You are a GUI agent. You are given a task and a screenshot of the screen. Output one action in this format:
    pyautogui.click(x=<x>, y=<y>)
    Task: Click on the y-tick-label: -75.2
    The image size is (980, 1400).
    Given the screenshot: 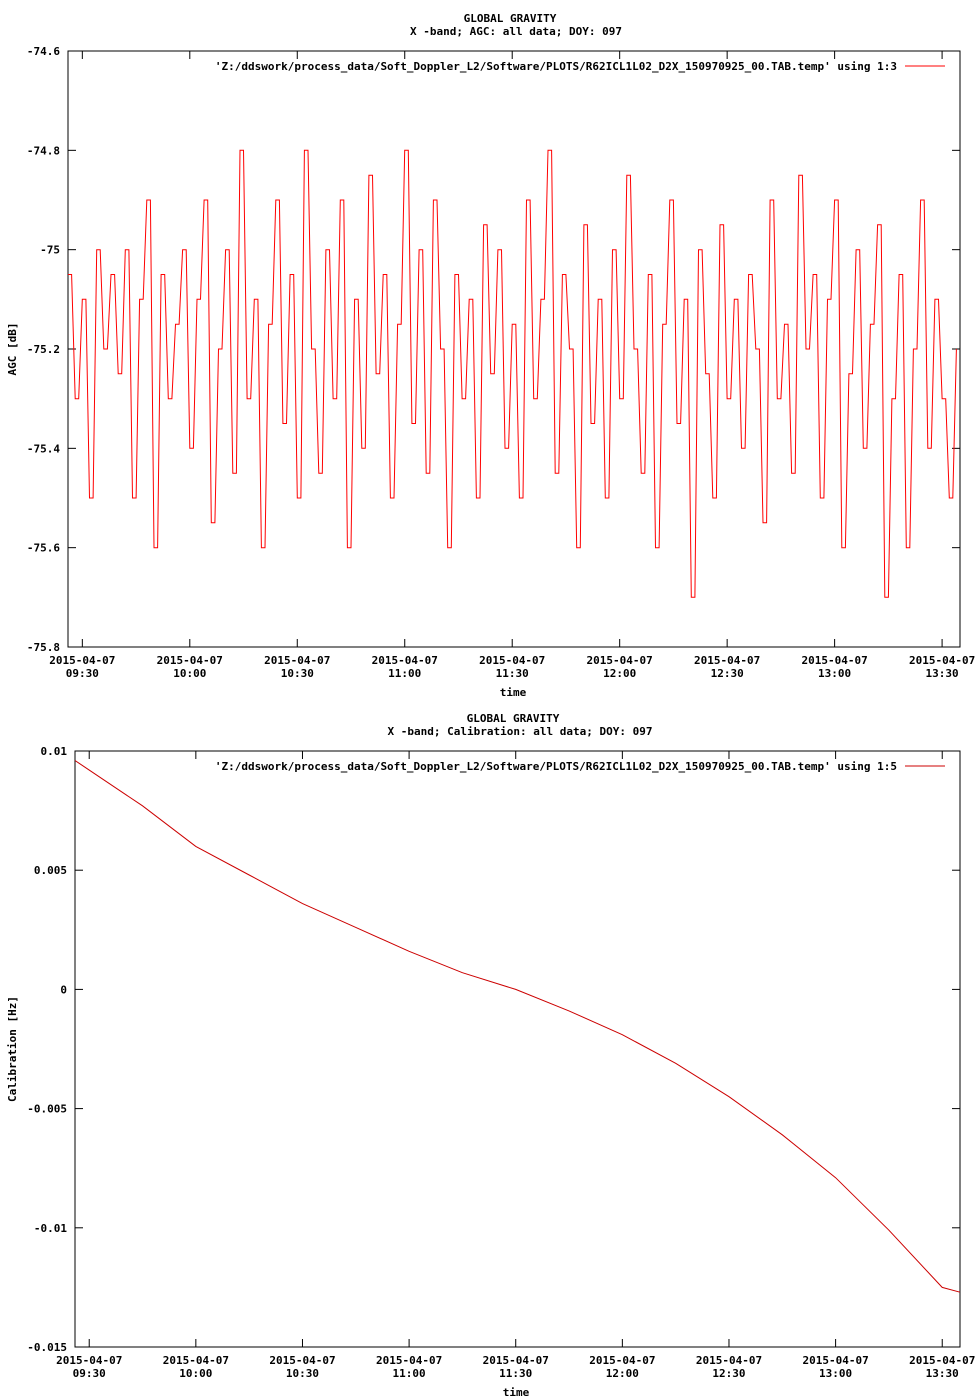 What is the action you would take?
    pyautogui.click(x=43, y=349)
    